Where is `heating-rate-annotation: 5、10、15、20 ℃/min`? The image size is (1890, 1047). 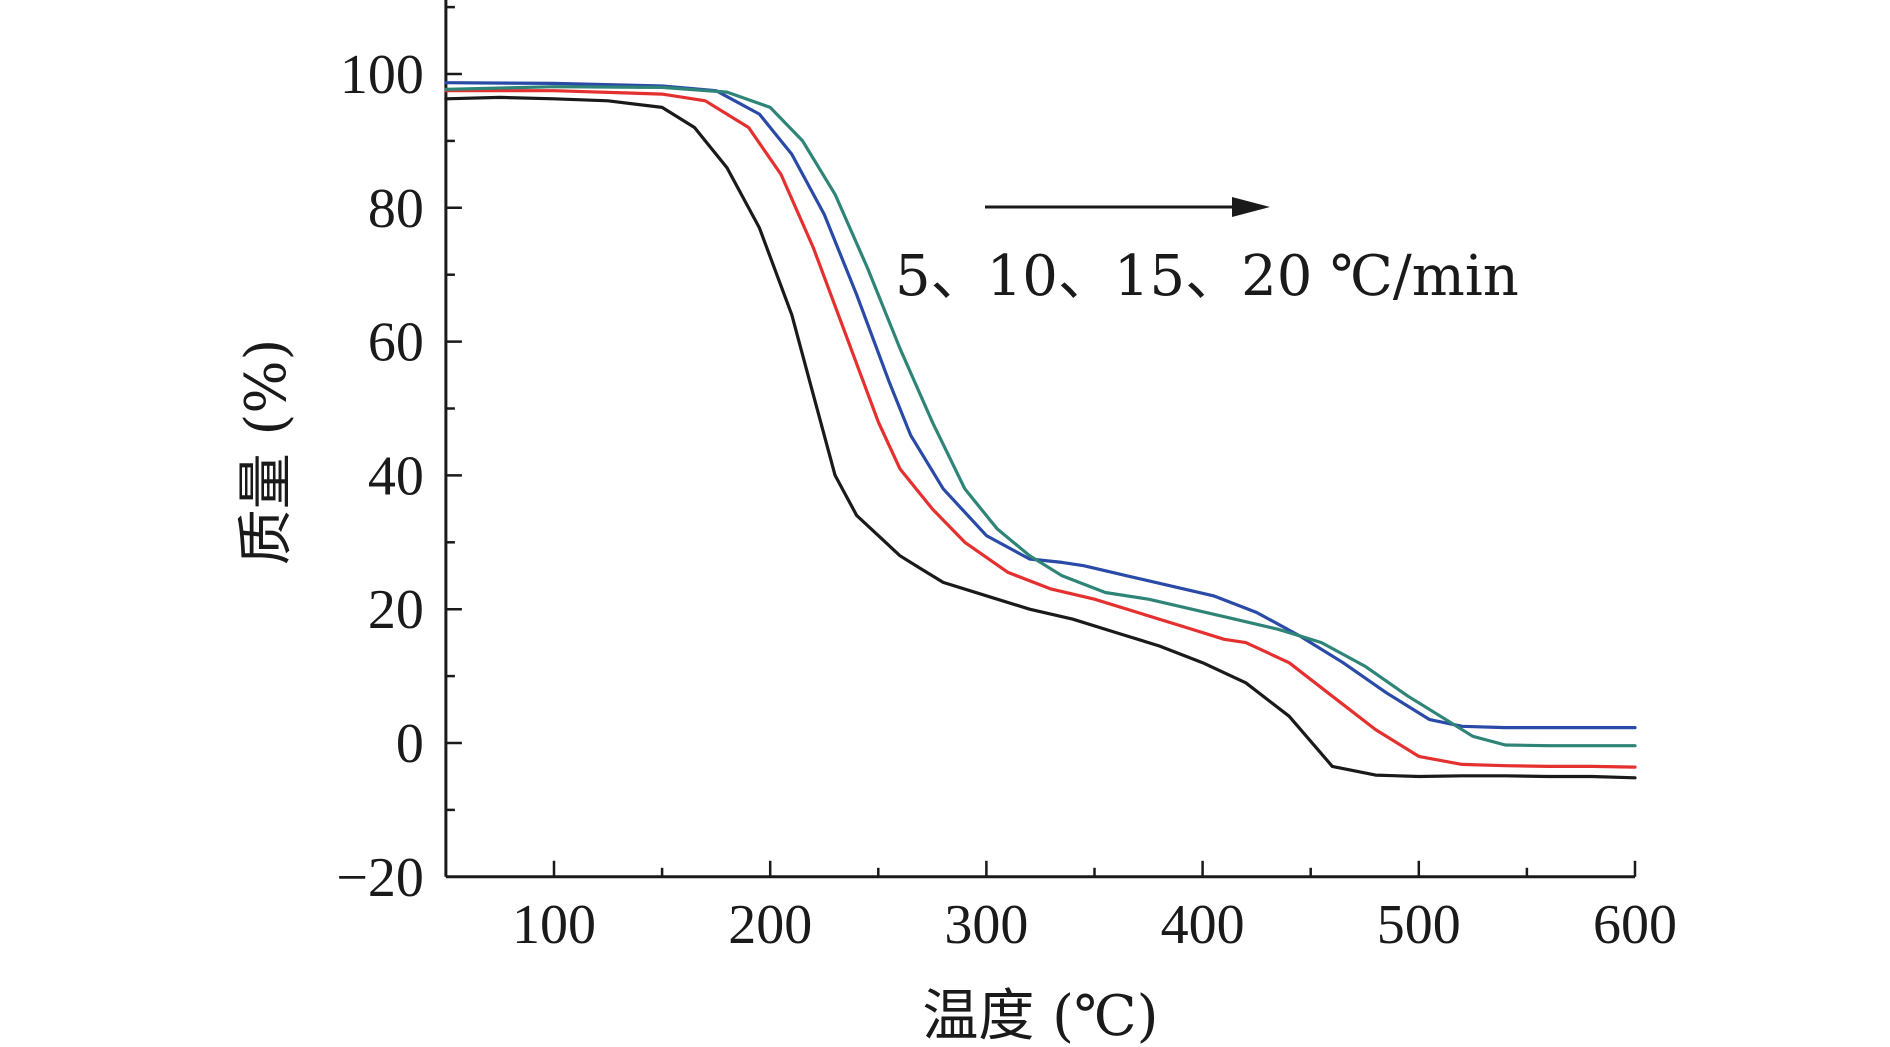 heating-rate-annotation: 5、10、15、20 ℃/min is located at coordinates (1207, 276).